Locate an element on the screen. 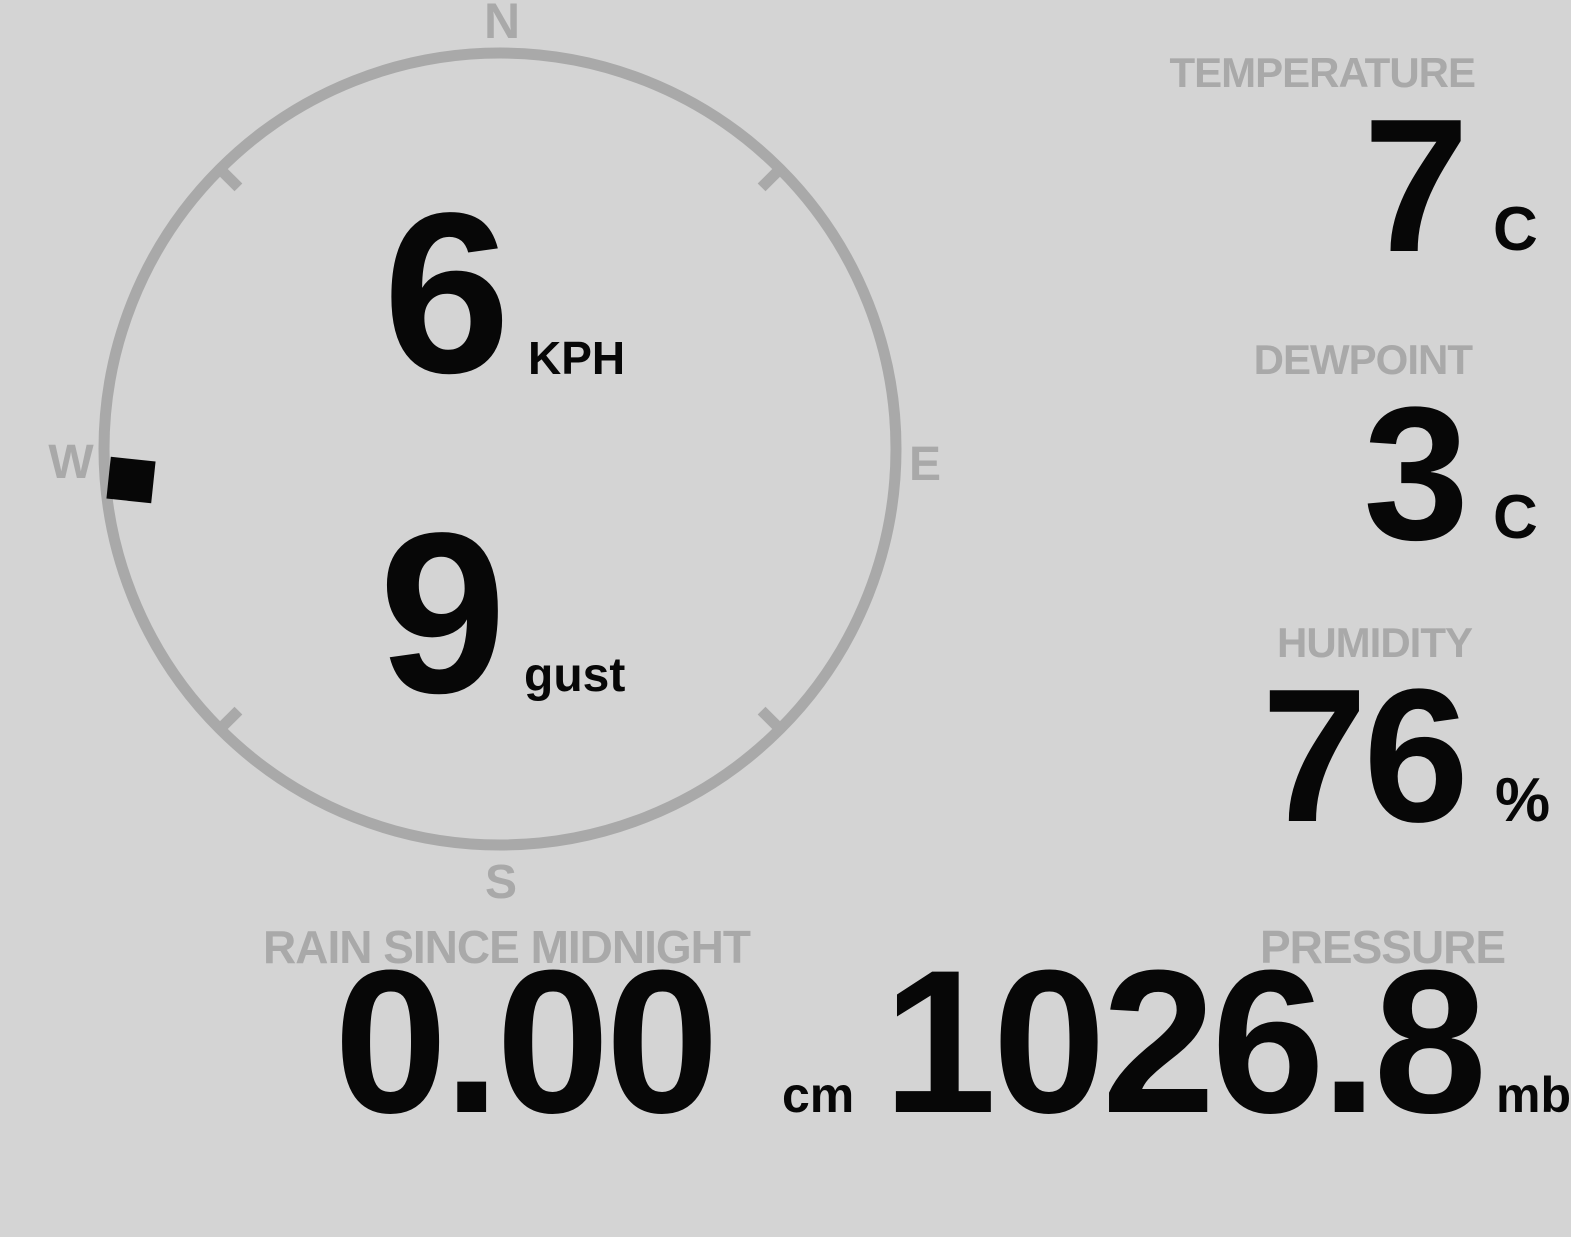 Image resolution: width=1571 pixels, height=1237 pixels. humidity-unit: % is located at coordinates (1523, 800).